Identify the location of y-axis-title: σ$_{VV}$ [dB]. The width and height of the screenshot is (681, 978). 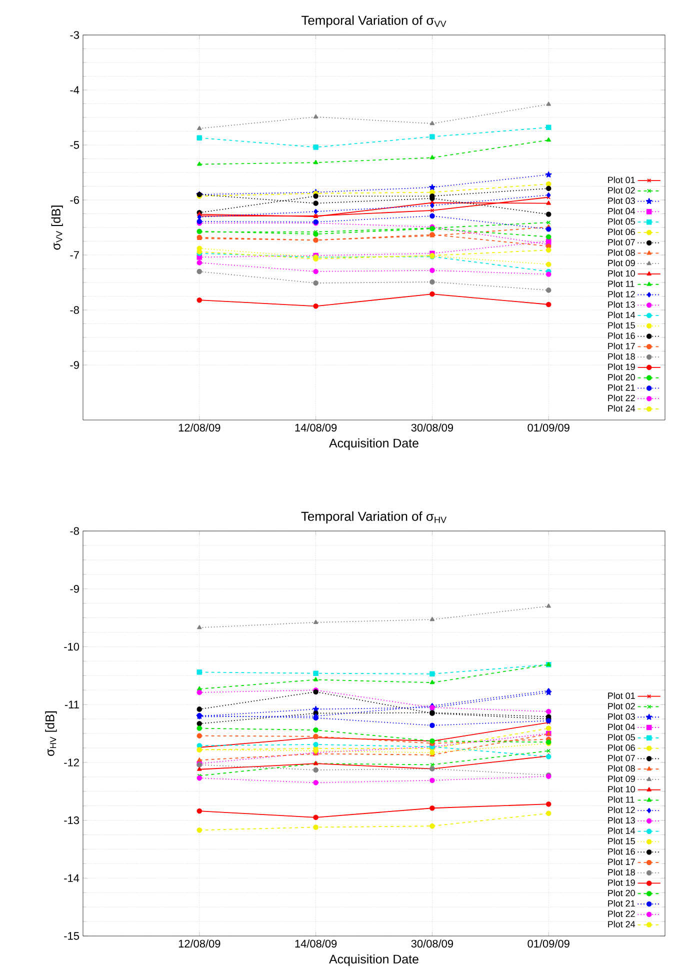
(57, 228).